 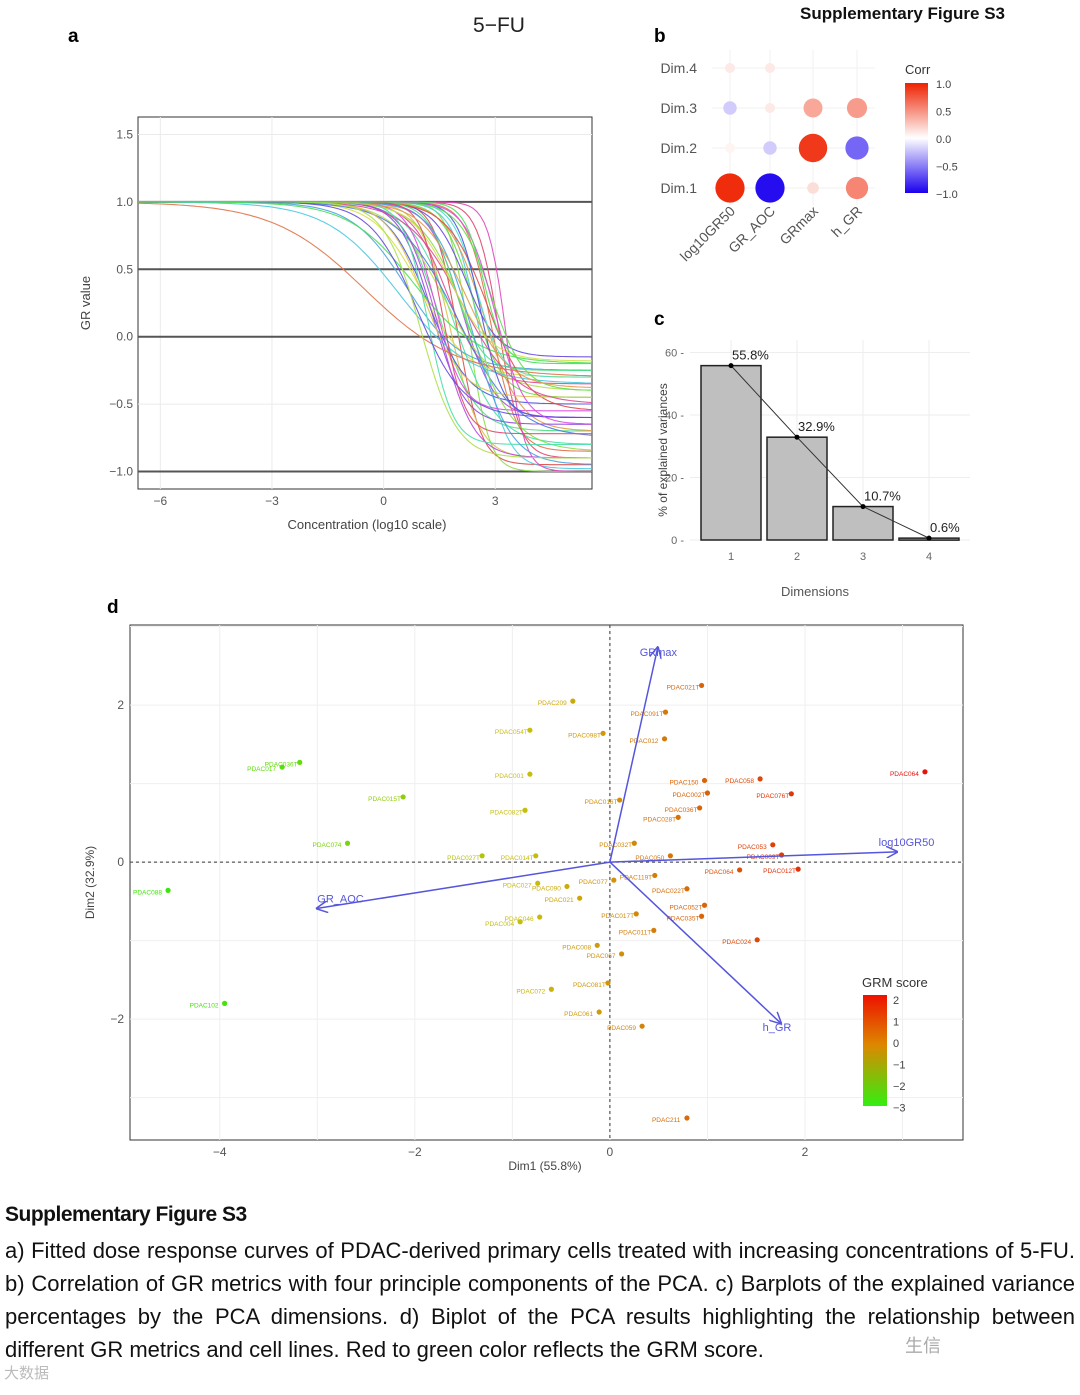 I want to click on chart-d-xtick-label: 2, so click(x=805, y=1152).